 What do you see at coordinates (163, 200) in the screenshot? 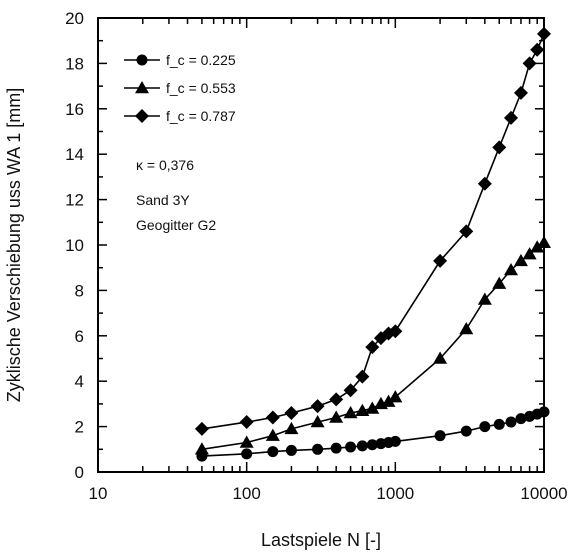
I see `annotation-sand: Sand 3Y` at bounding box center [163, 200].